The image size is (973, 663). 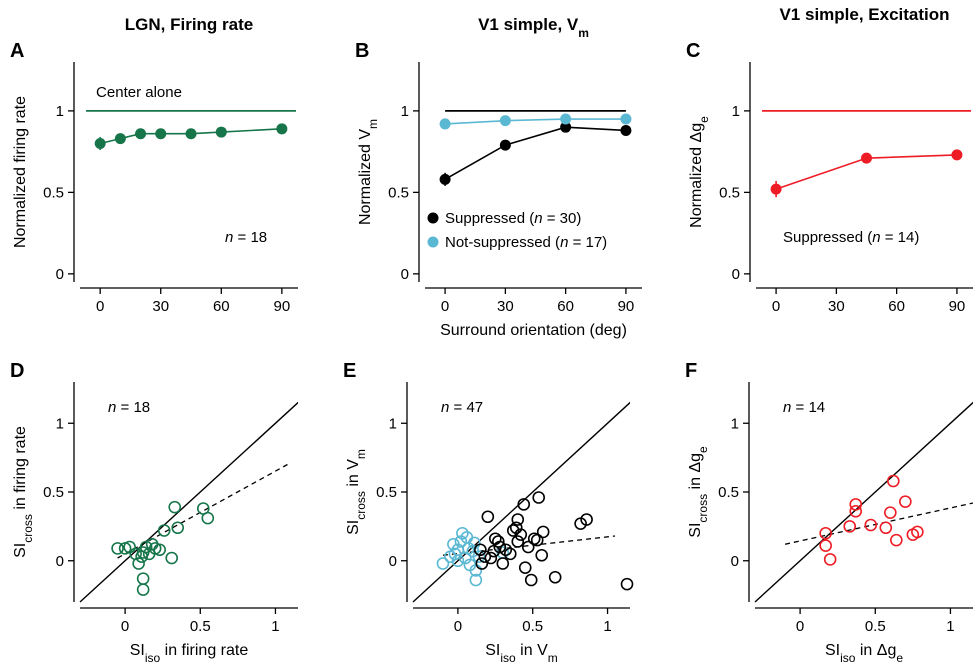 What do you see at coordinates (695, 530) in the screenshot?
I see `y-axis-label-text: SI` at bounding box center [695, 530].